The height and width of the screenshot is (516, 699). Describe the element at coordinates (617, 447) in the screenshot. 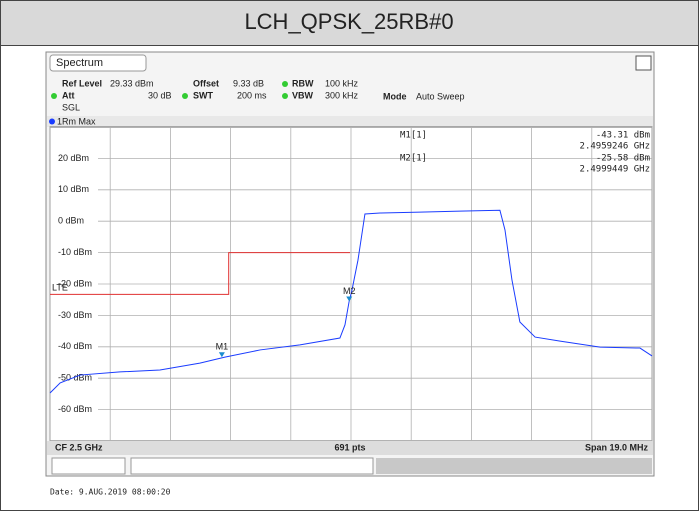

I see `span: Span 19.0 MHz` at that location.